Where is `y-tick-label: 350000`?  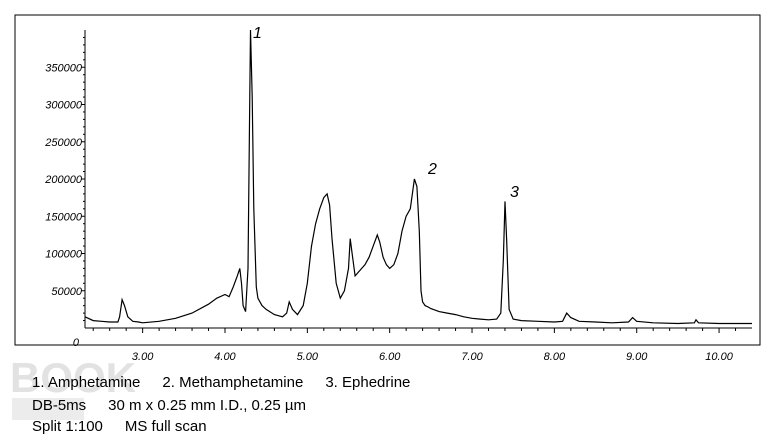 y-tick-label: 350000 is located at coordinates (64, 68).